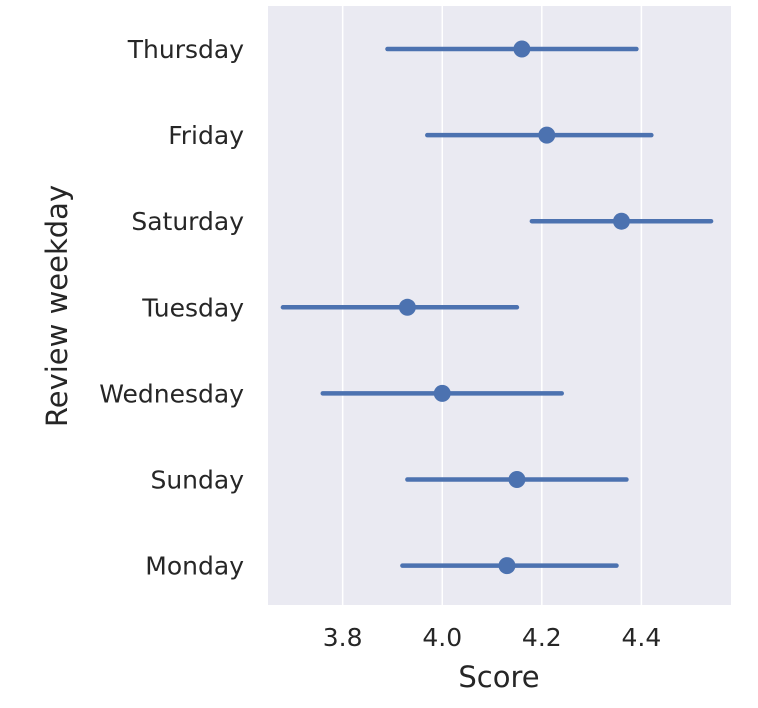 This screenshot has width=758, height=708. What do you see at coordinates (192, 307) in the screenshot?
I see `y-tick-label: Tuesday` at bounding box center [192, 307].